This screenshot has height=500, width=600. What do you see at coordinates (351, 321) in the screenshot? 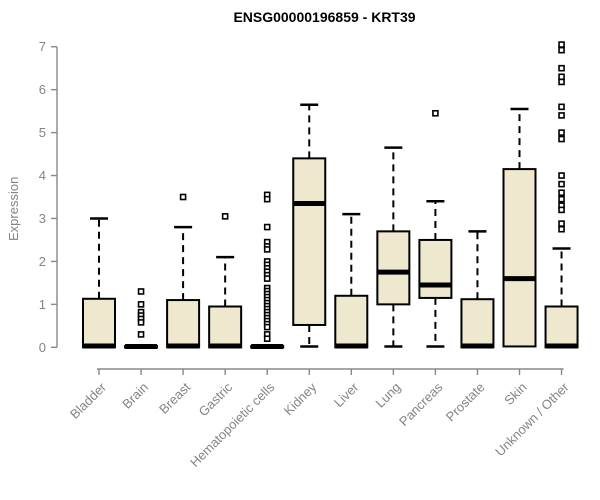
I see `box-liver` at bounding box center [351, 321].